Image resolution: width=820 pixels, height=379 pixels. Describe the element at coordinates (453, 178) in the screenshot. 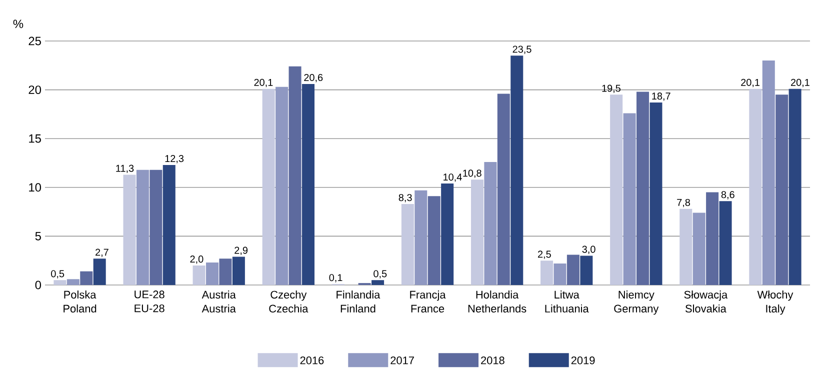

I see `data-label: 10,4` at that location.